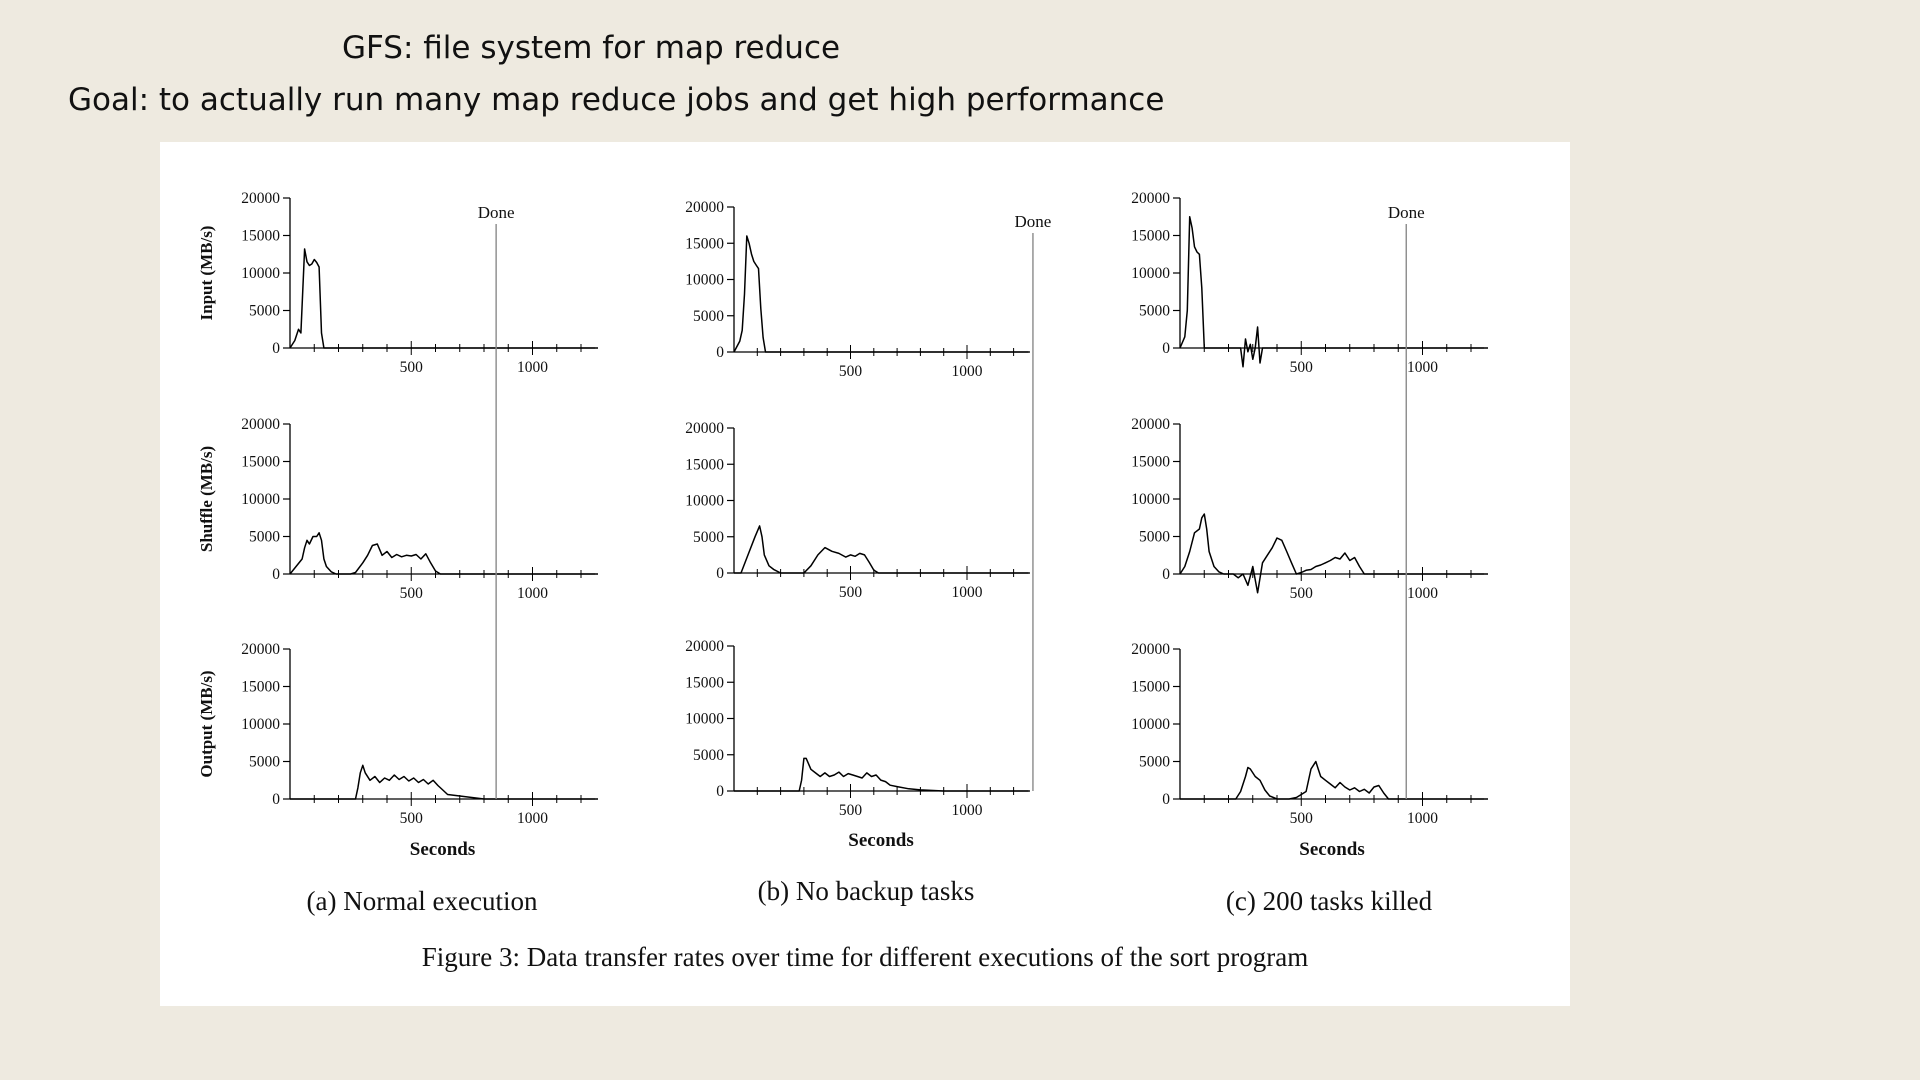  I want to click on panel-b-shuffle-x-tick-label: 500, so click(851, 592).